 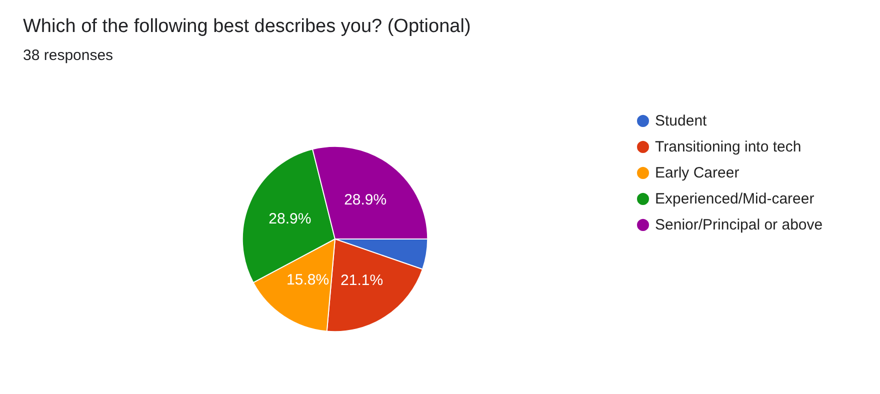 What do you see at coordinates (697, 173) in the screenshot?
I see `legend-label: Early Career` at bounding box center [697, 173].